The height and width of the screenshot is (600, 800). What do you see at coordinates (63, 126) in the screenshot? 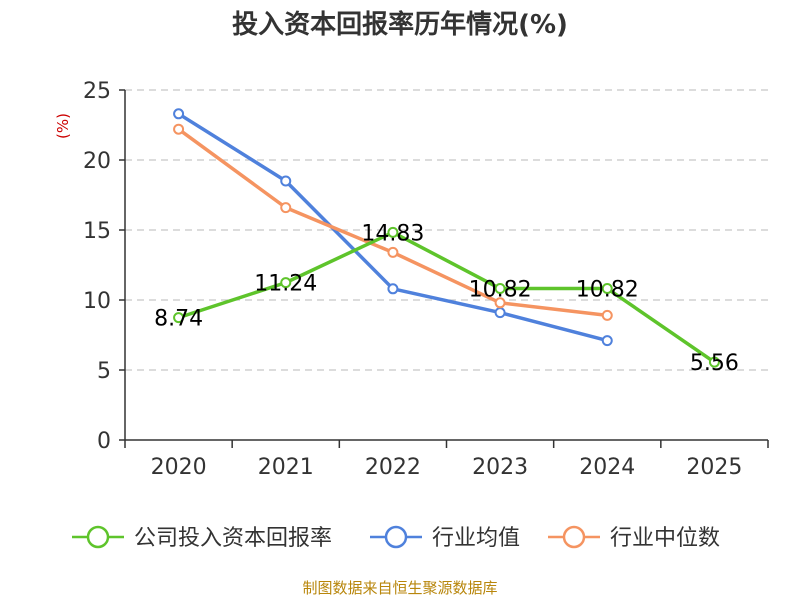
I see `y-axis-label: (%)` at bounding box center [63, 126].